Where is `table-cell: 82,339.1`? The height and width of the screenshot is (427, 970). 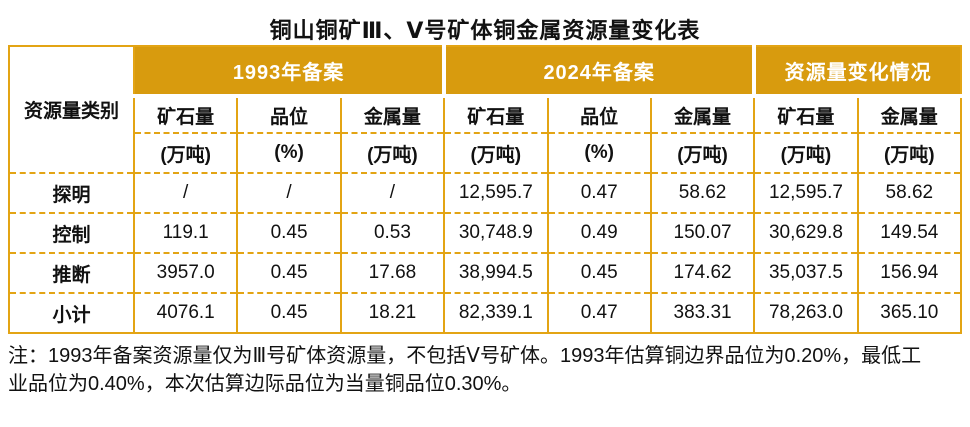
table-cell: 82,339.1 is located at coordinates (495, 313).